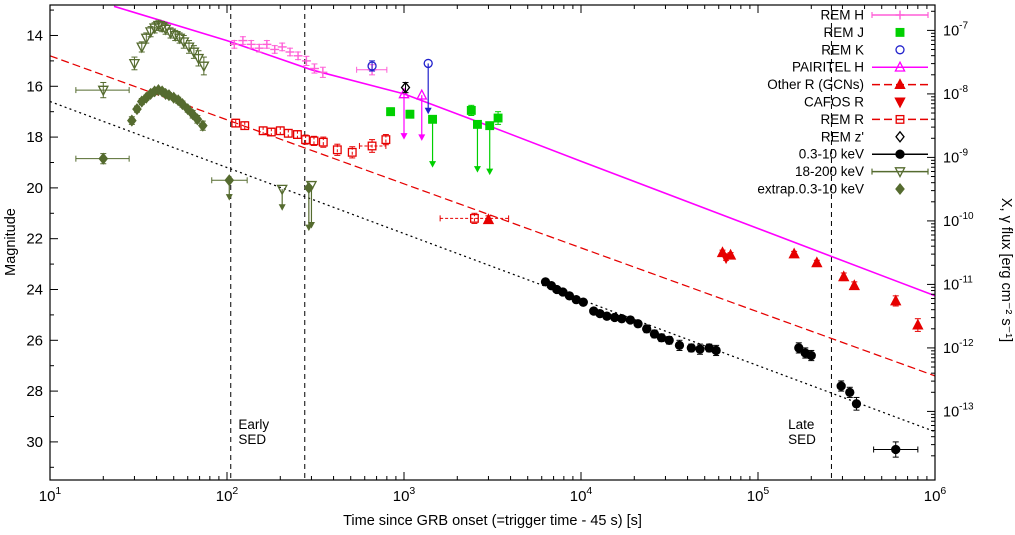 Image resolution: width=1015 pixels, height=535 pixels. Describe the element at coordinates (581, 495) in the screenshot. I see `x-tick-label: 10⁴` at that location.